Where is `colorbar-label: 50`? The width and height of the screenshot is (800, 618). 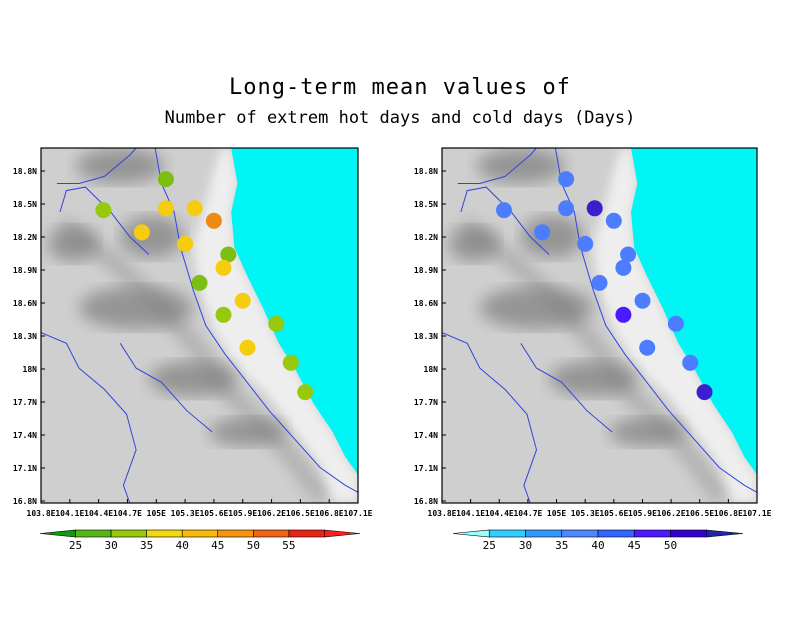 colorbar-label: 50 is located at coordinates (670, 545).